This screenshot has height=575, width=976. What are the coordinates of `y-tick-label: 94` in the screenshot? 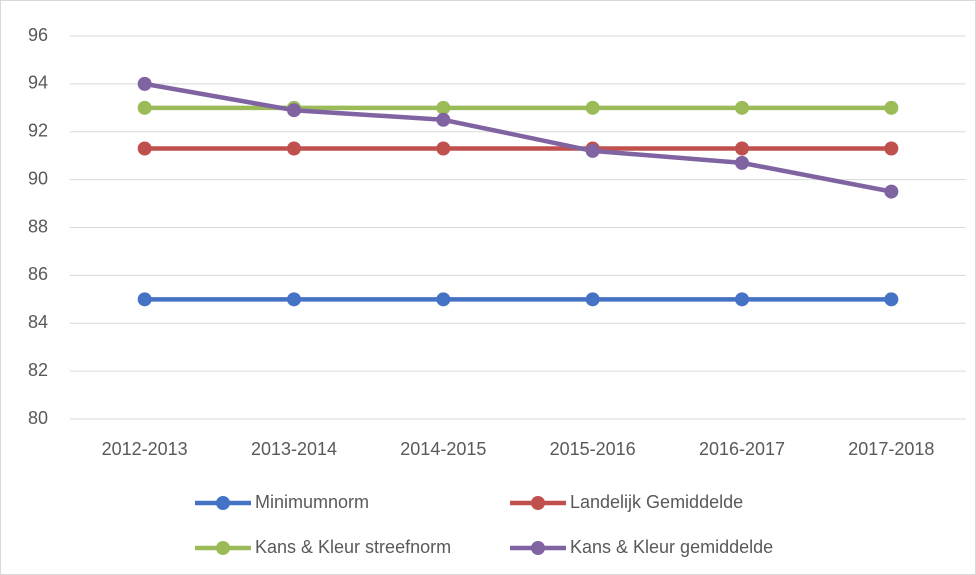 It's located at (38, 83).